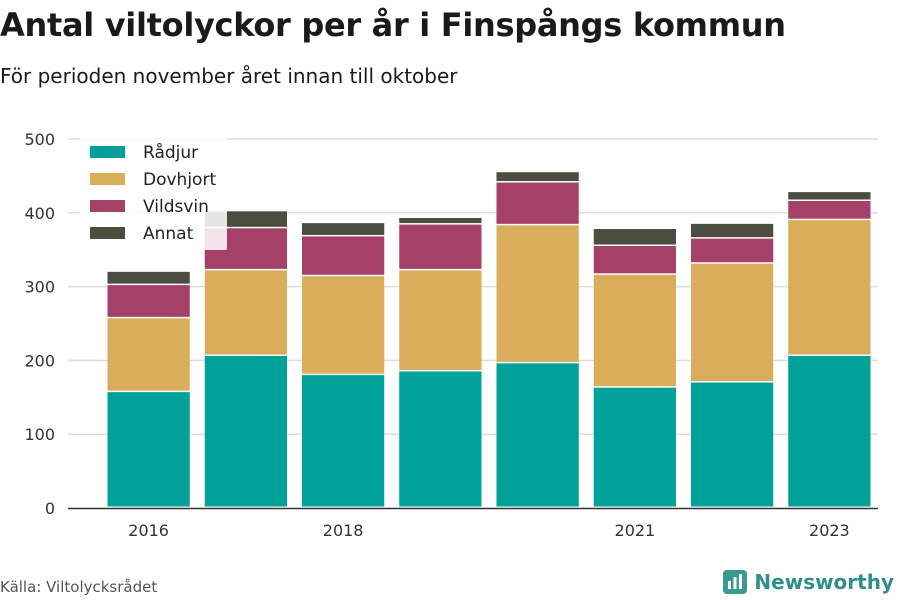 This screenshot has width=900, height=600. Describe the element at coordinates (735, 582) in the screenshot. I see `bar-chart-logo-icon` at that location.